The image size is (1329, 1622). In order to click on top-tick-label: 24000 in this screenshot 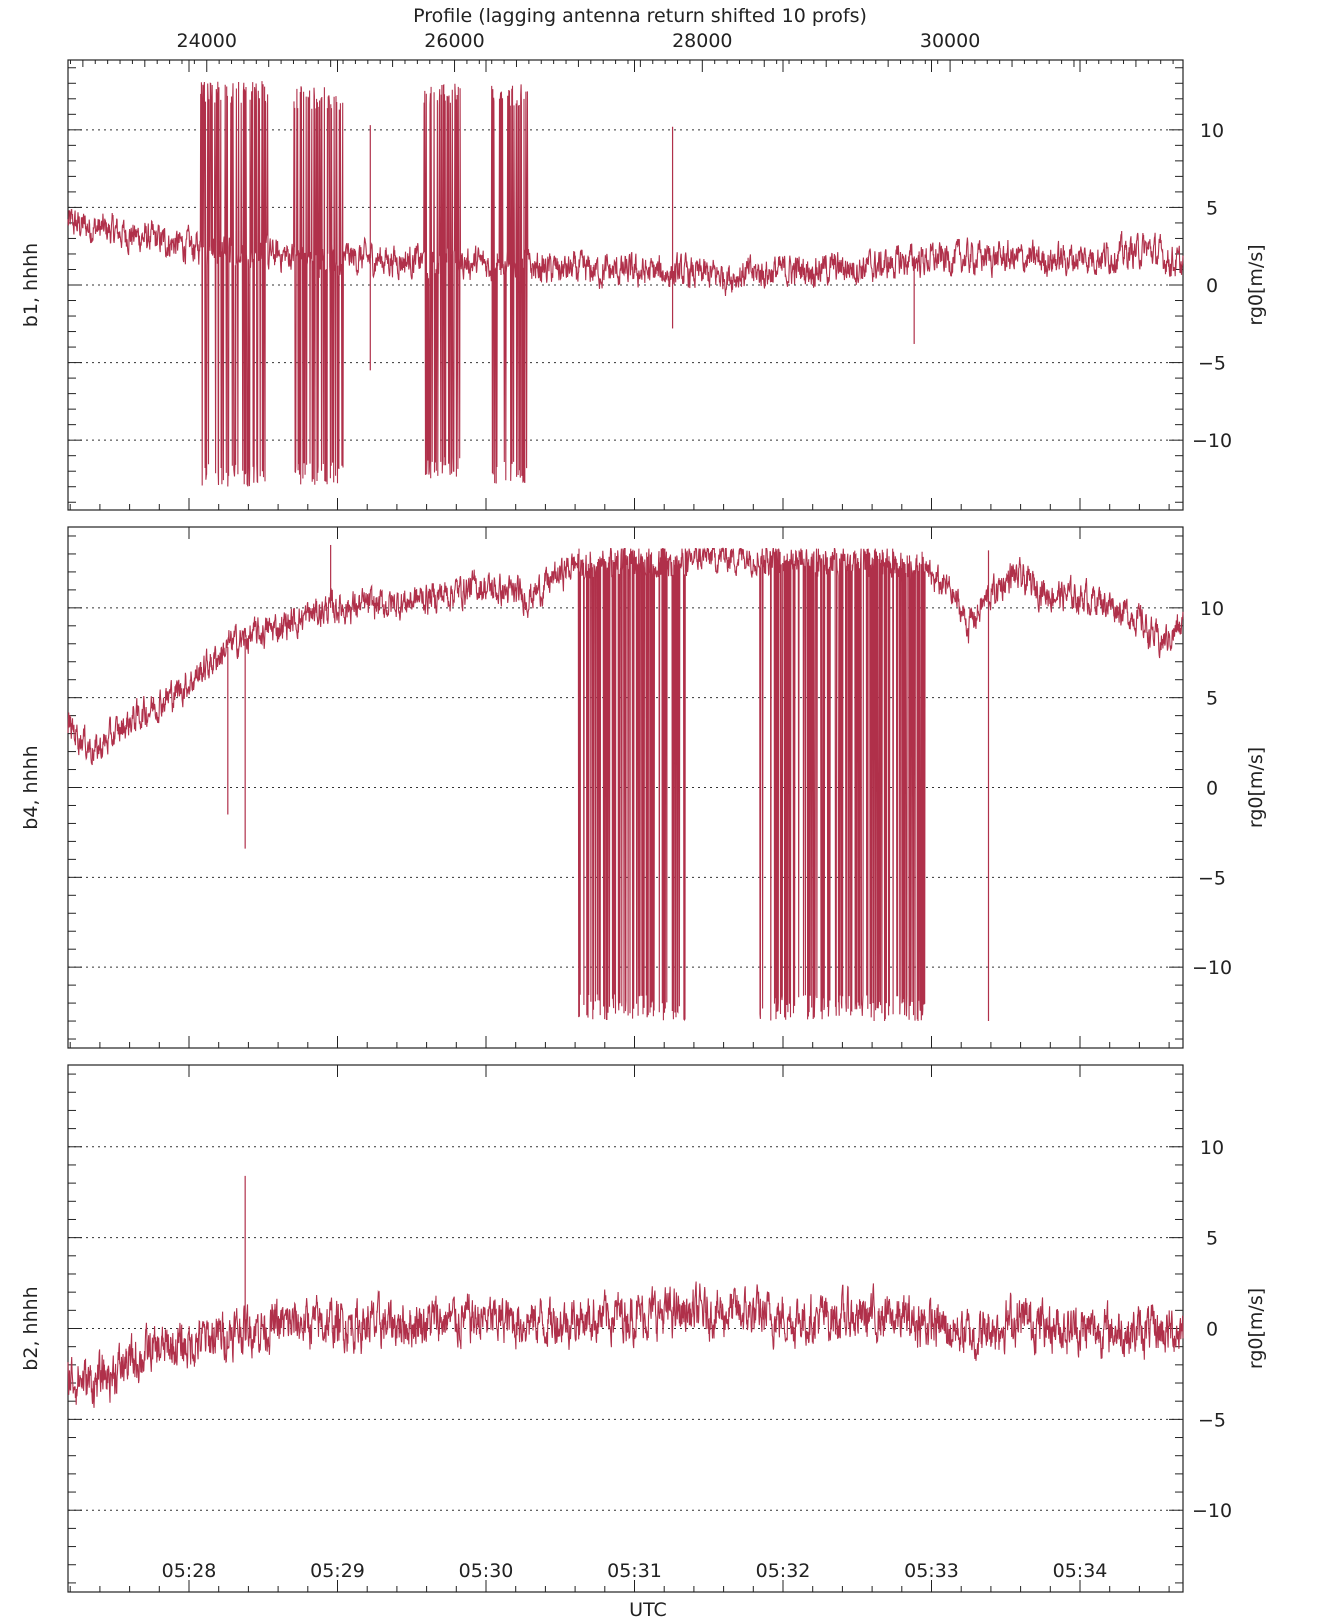, I will do `click(207, 41)`.